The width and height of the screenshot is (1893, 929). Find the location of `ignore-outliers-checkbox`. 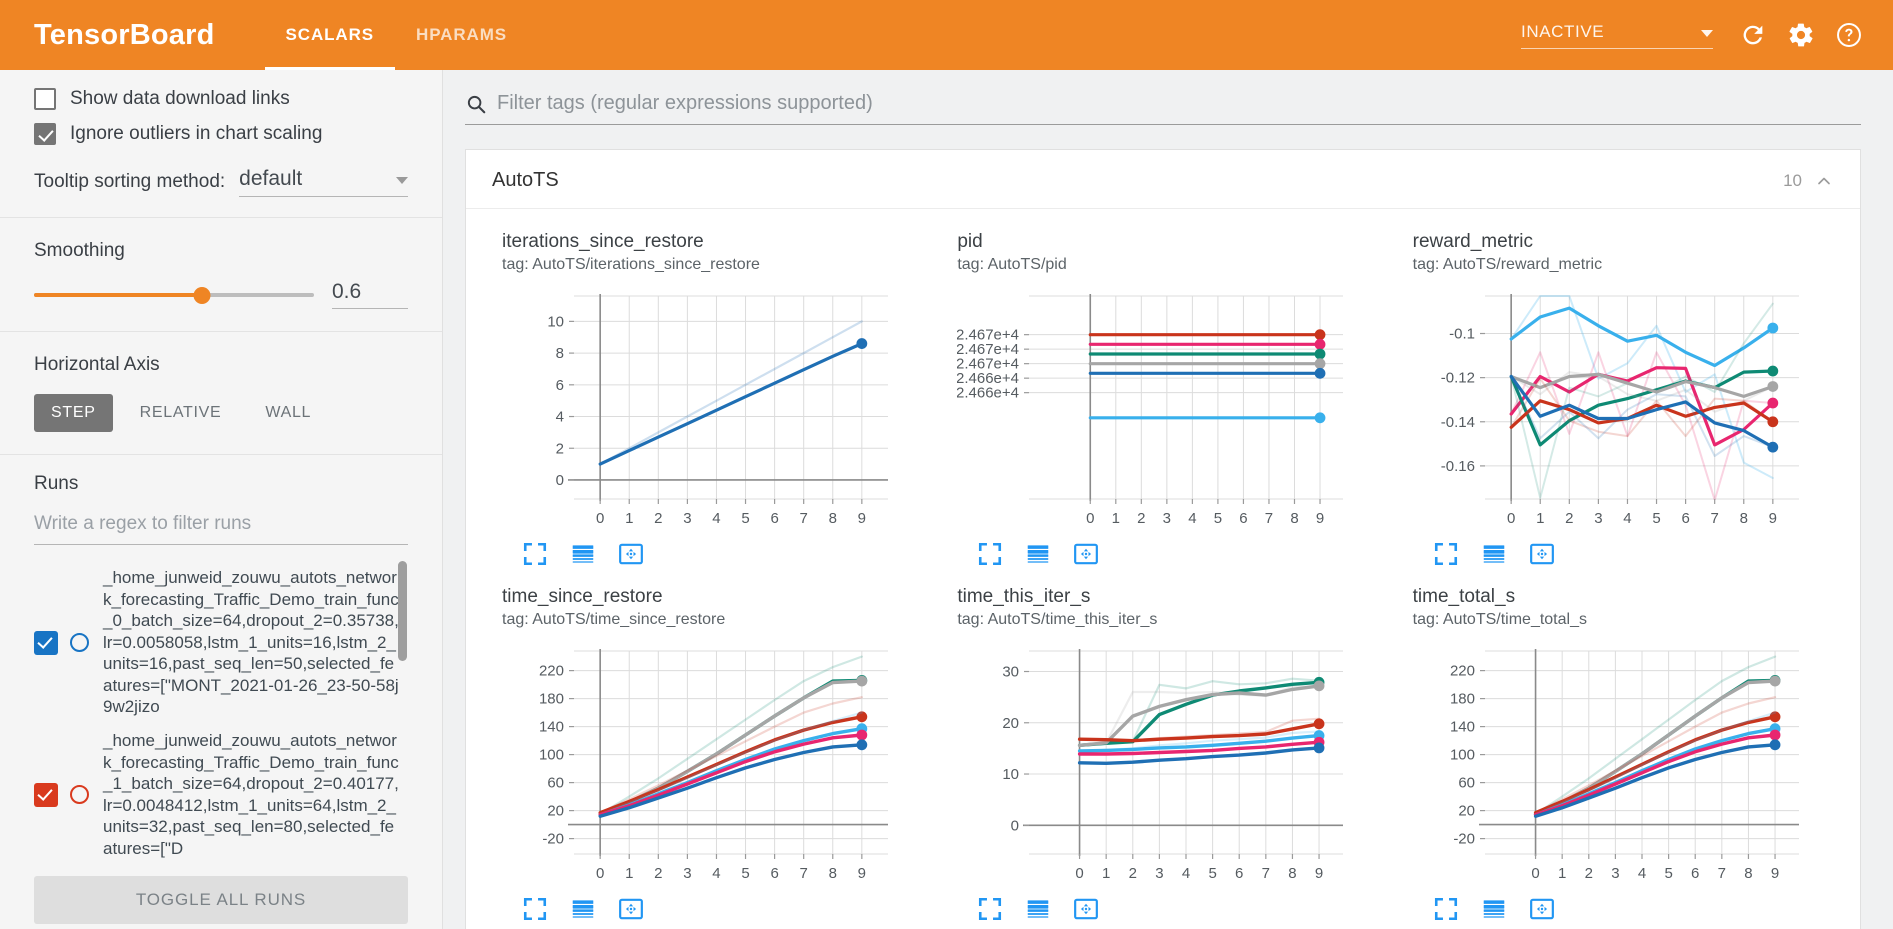

ignore-outliers-checkbox is located at coordinates (45, 134).